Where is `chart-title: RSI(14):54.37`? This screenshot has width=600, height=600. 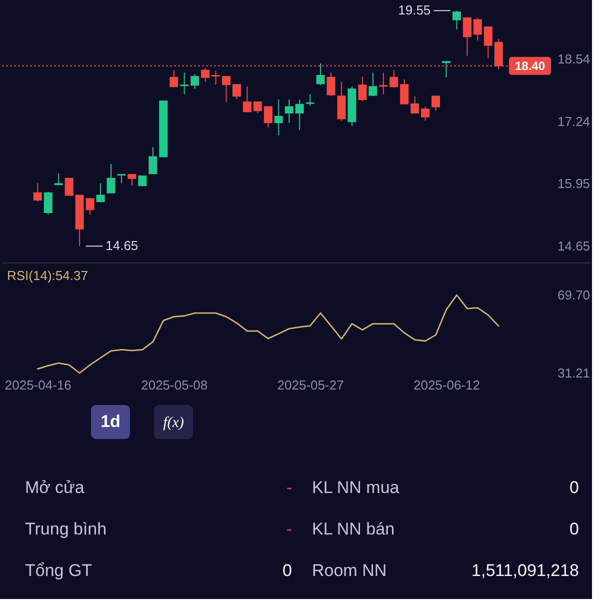
chart-title: RSI(14):54.37 is located at coordinates (47, 275).